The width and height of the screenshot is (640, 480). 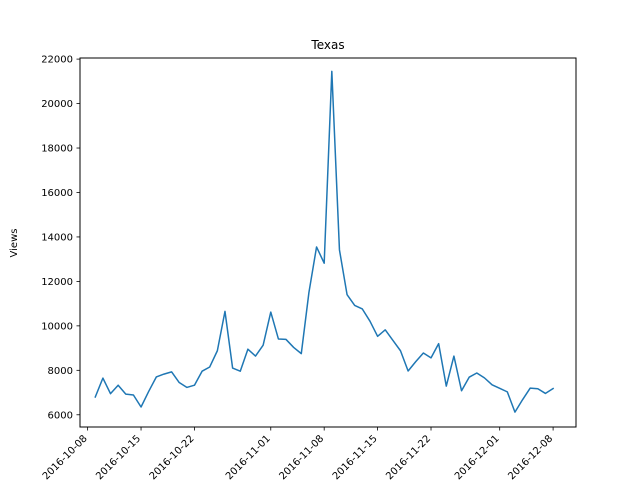 What do you see at coordinates (57, 326) in the screenshot?
I see `y-tick-label: 10000` at bounding box center [57, 326].